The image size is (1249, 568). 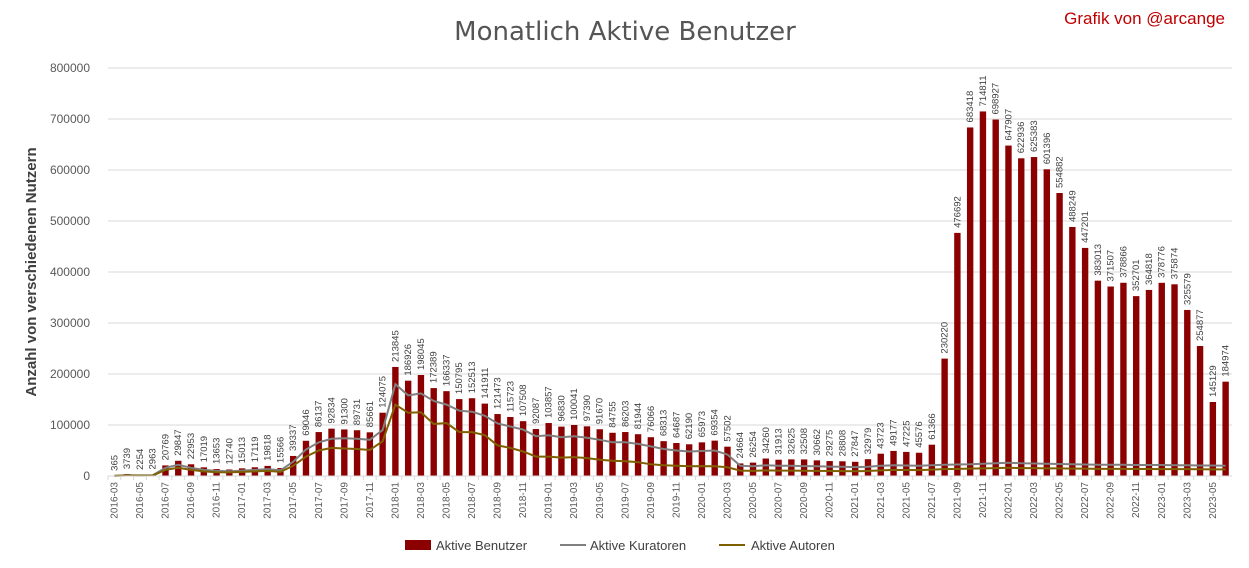 I want to click on data-label: 32979, so click(x=868, y=441).